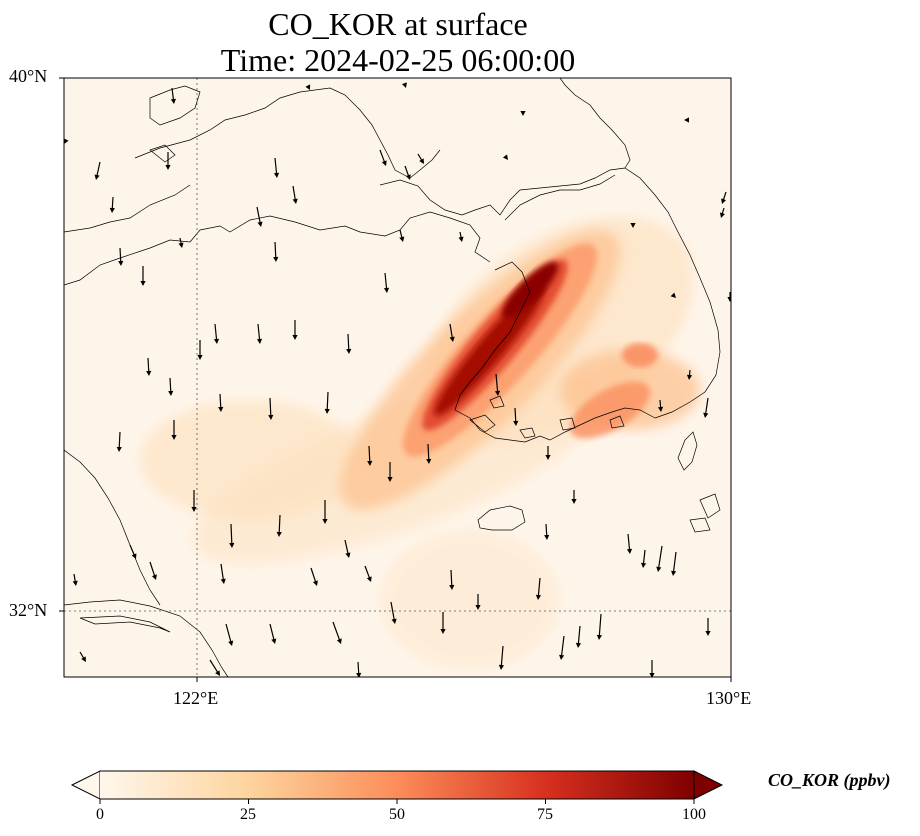 The width and height of the screenshot is (920, 836). What do you see at coordinates (397, 814) in the screenshot?
I see `colorbar-tick-50: 50` at bounding box center [397, 814].